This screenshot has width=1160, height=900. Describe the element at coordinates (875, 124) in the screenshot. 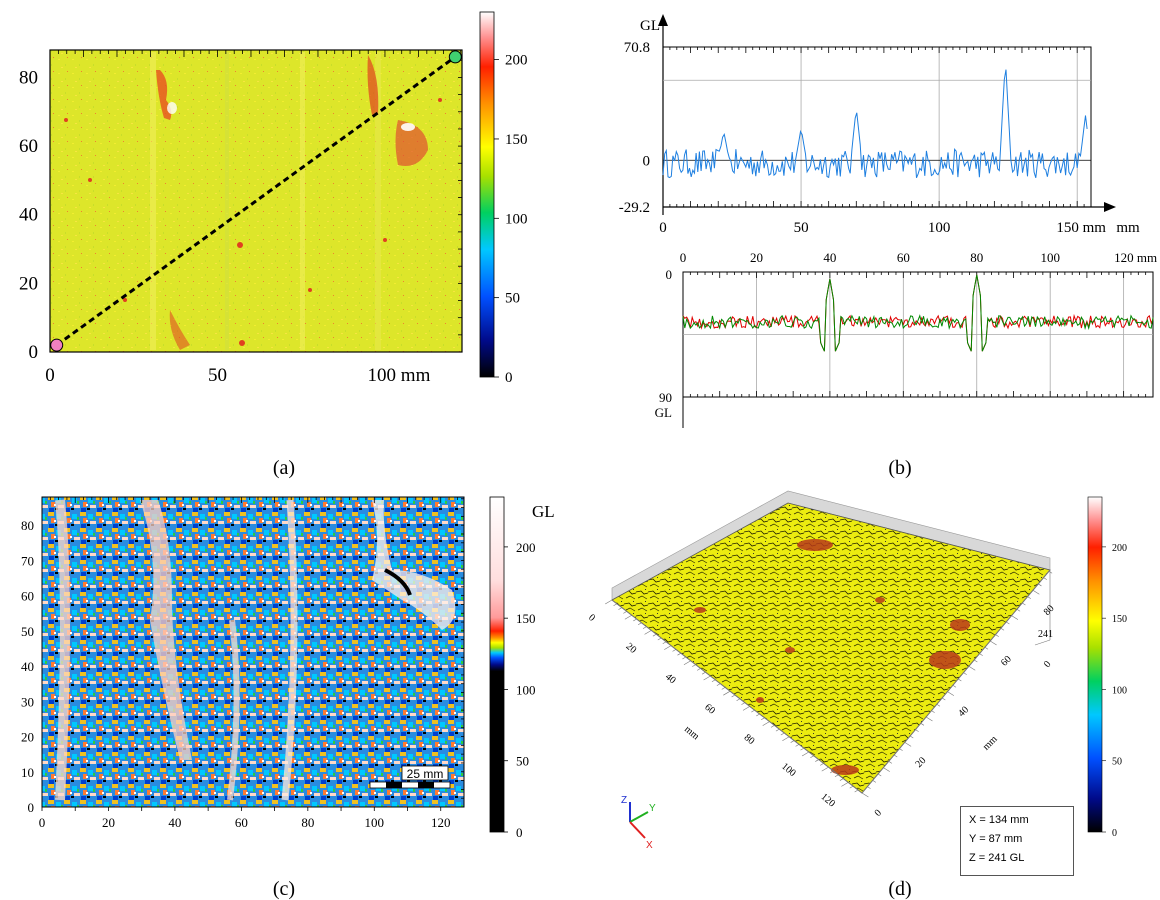

I see `profile-signal-line` at that location.